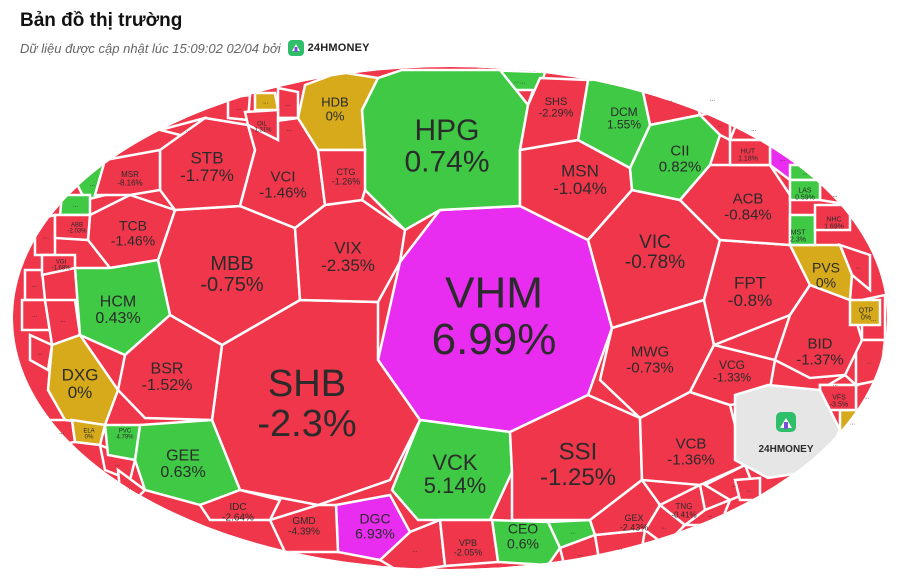 The height and width of the screenshot is (582, 899). I want to click on ticker-change: 6.99%, so click(494, 339).